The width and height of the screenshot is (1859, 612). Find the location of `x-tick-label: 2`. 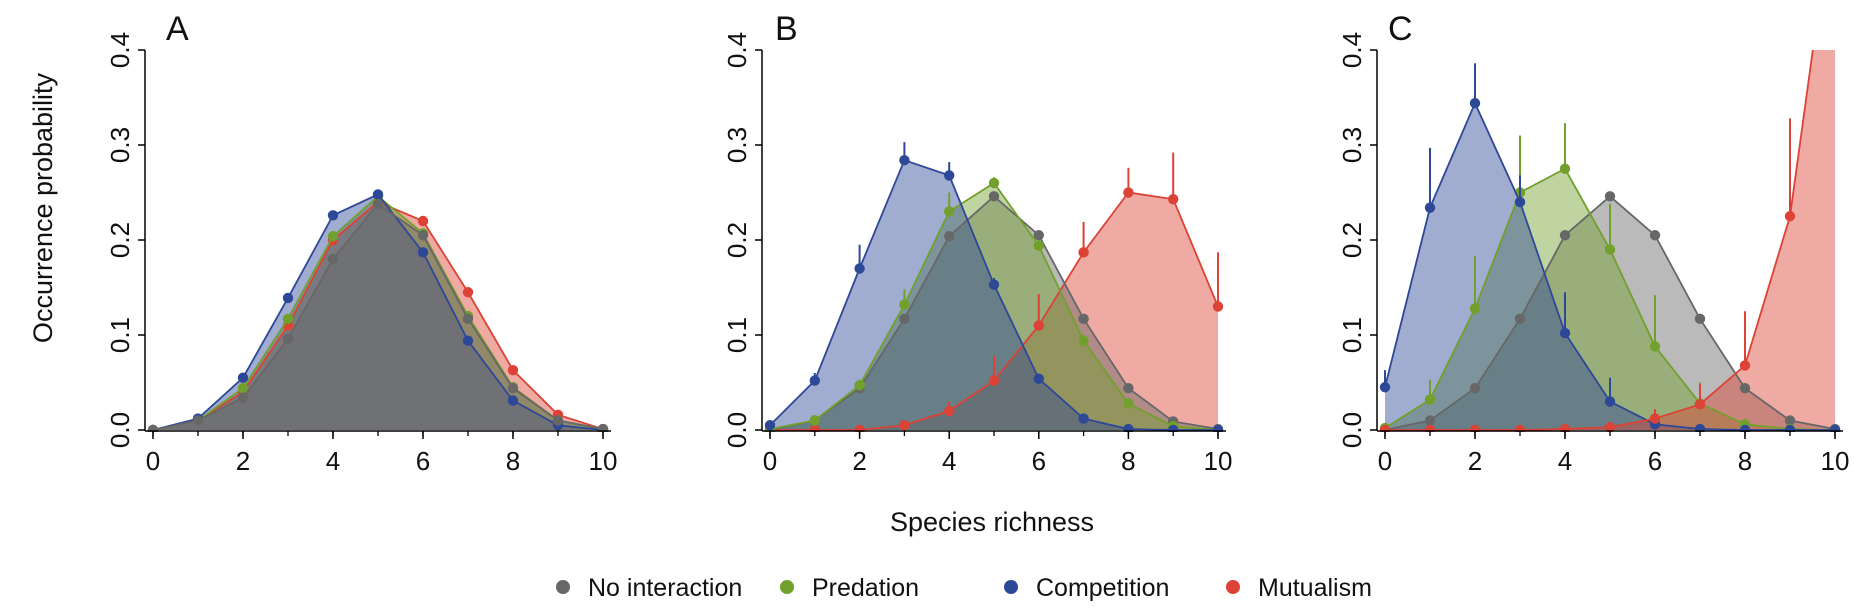

x-tick-label: 2 is located at coordinates (1475, 461).